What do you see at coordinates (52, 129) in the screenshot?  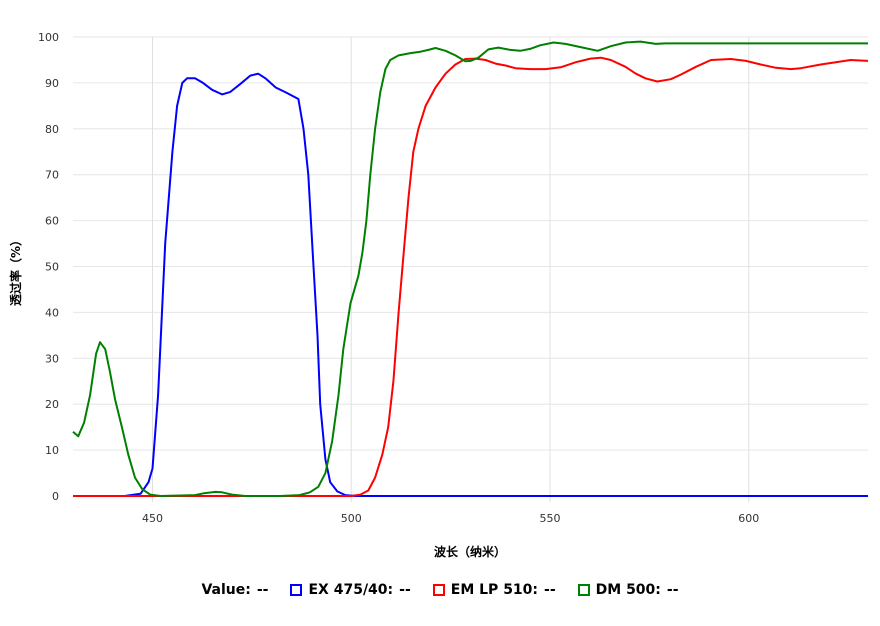 I see `y-tick-label: 80` at bounding box center [52, 129].